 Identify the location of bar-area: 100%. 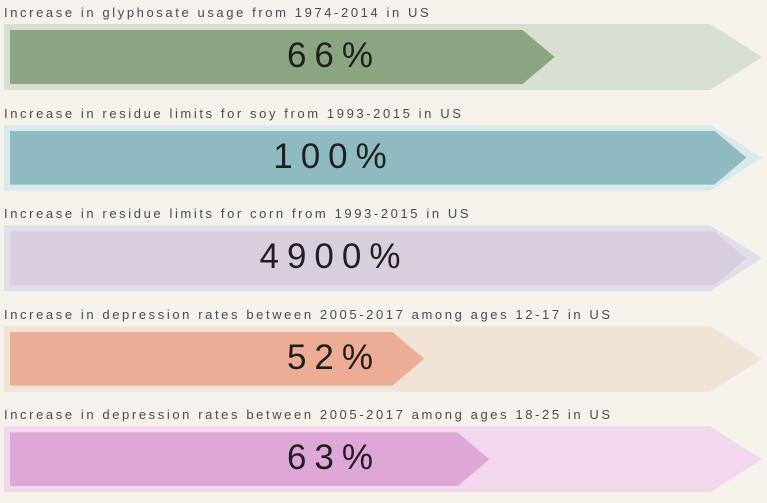
(383, 158).